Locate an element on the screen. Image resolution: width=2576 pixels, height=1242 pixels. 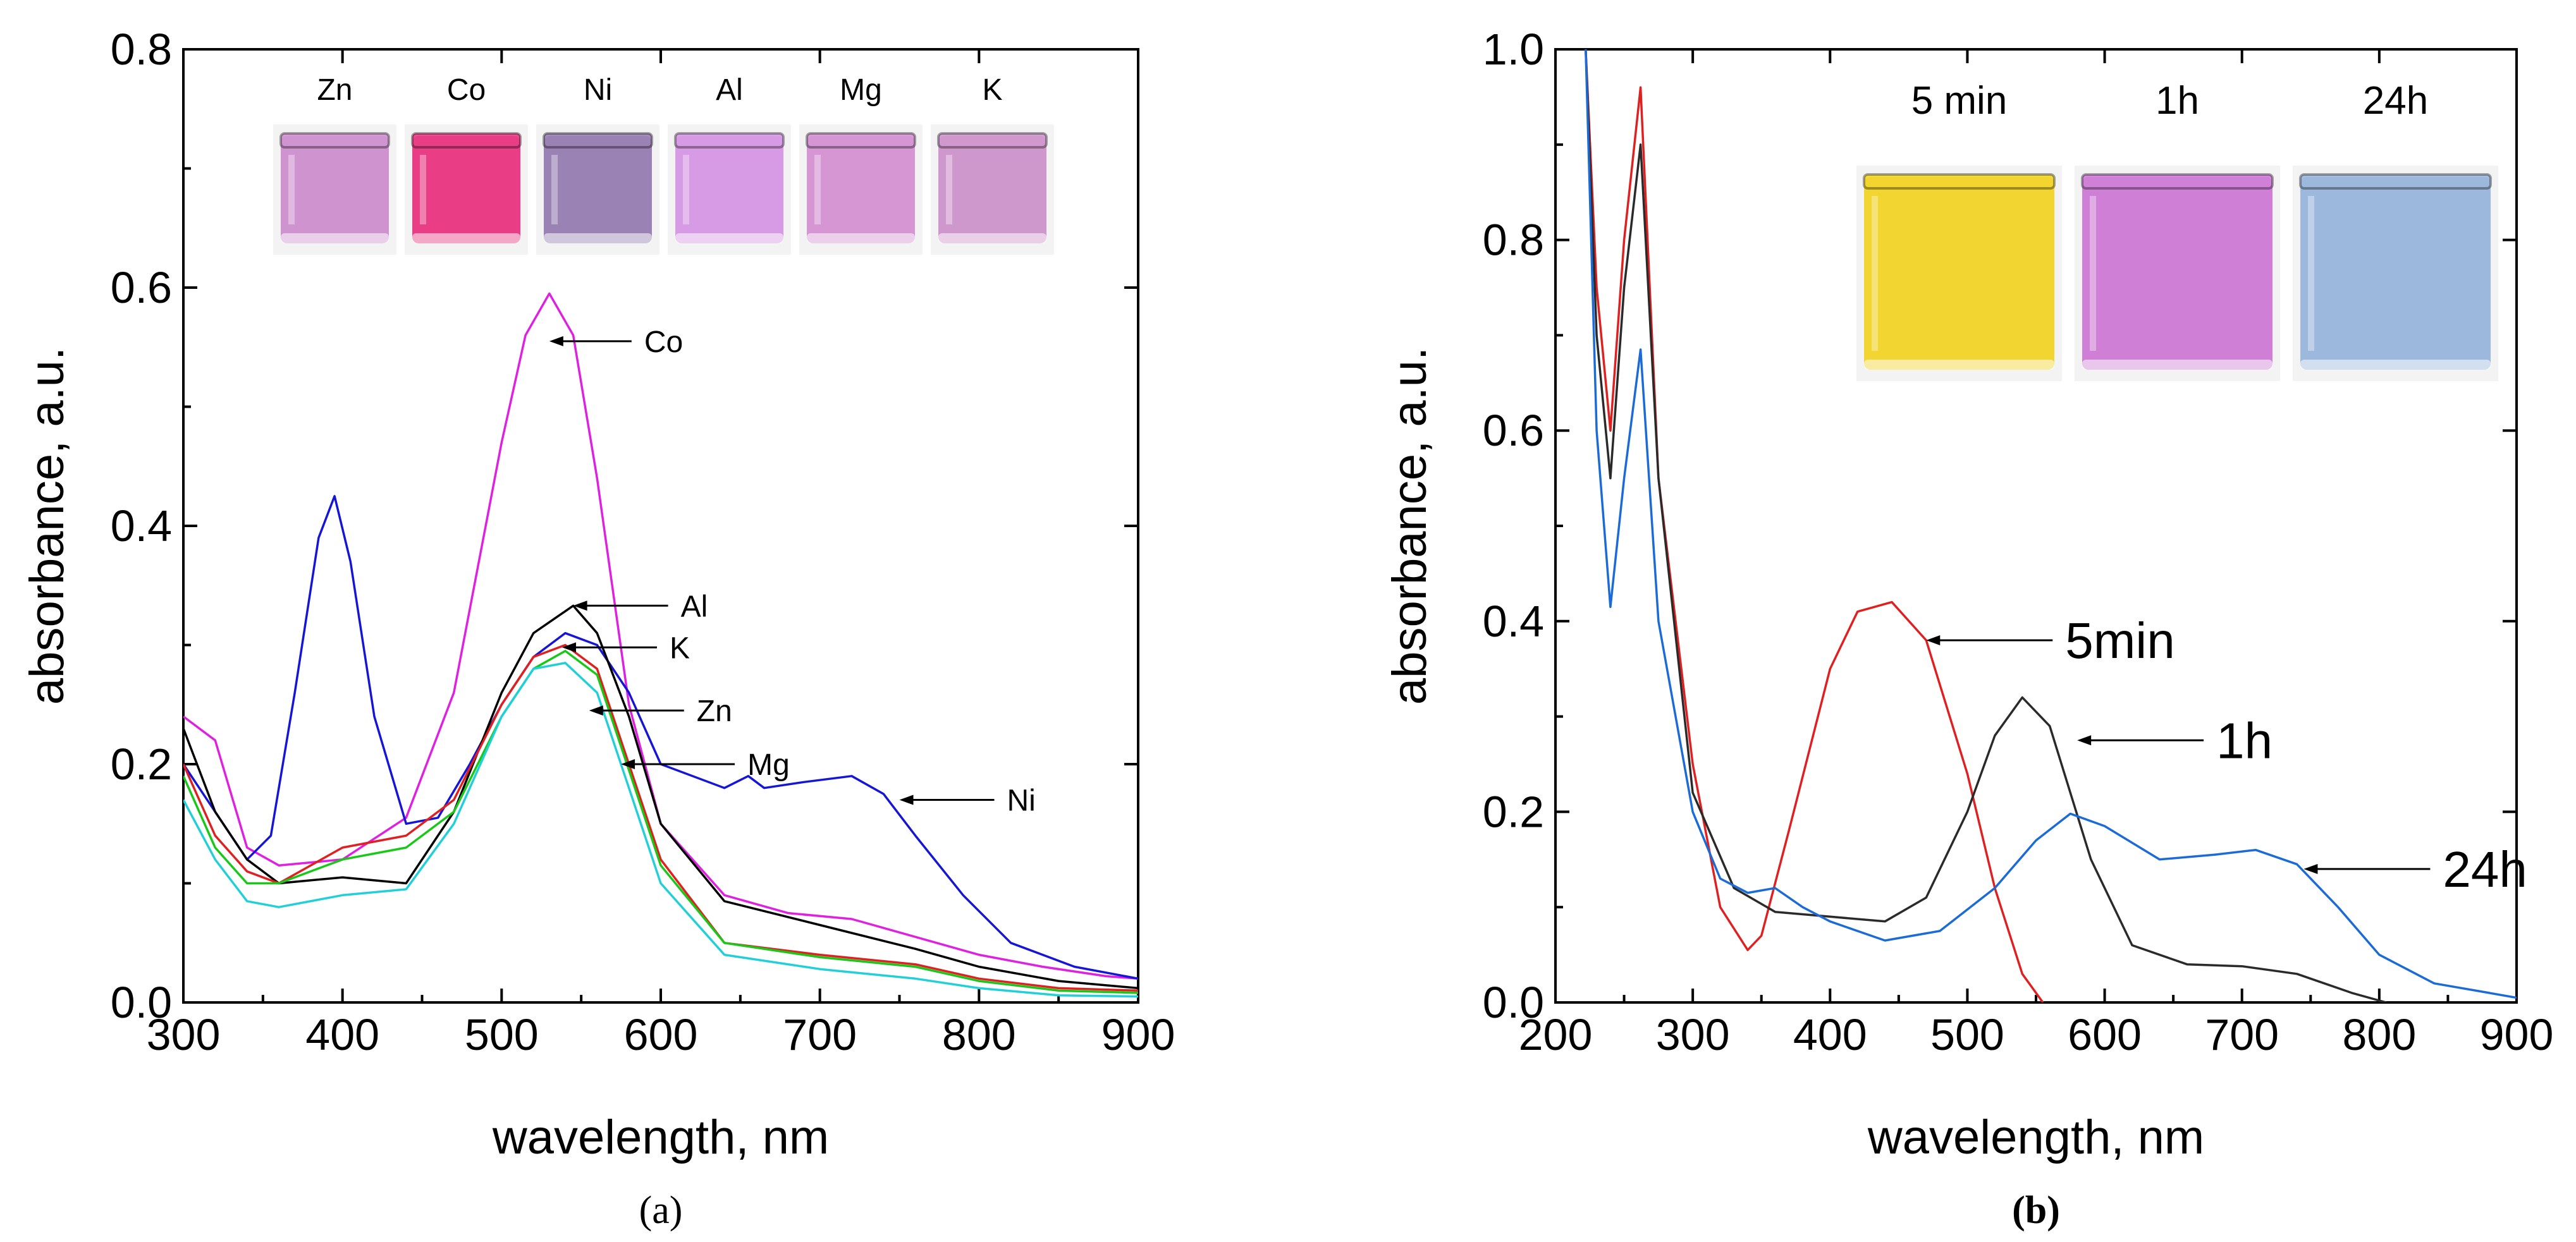
inset-label: Zn is located at coordinates (334, 90).